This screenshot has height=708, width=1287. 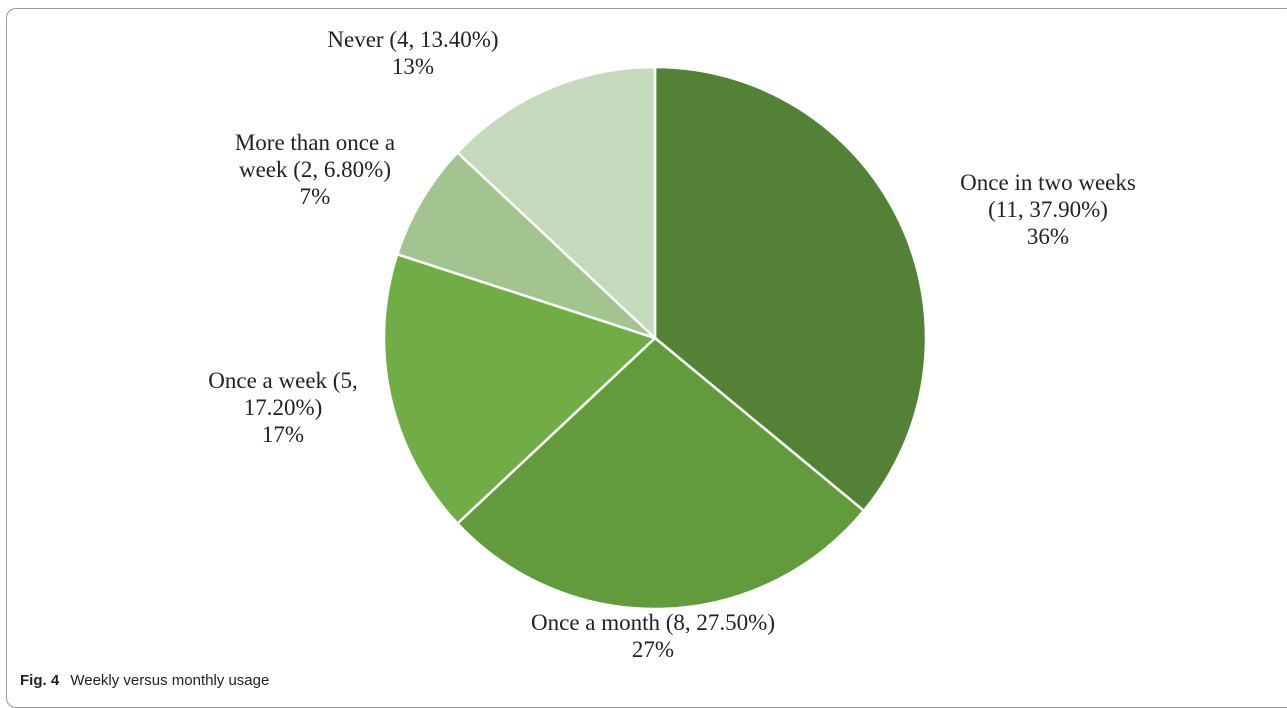 I want to click on slice-label-line: Never (4, 13.40%), so click(x=412, y=39).